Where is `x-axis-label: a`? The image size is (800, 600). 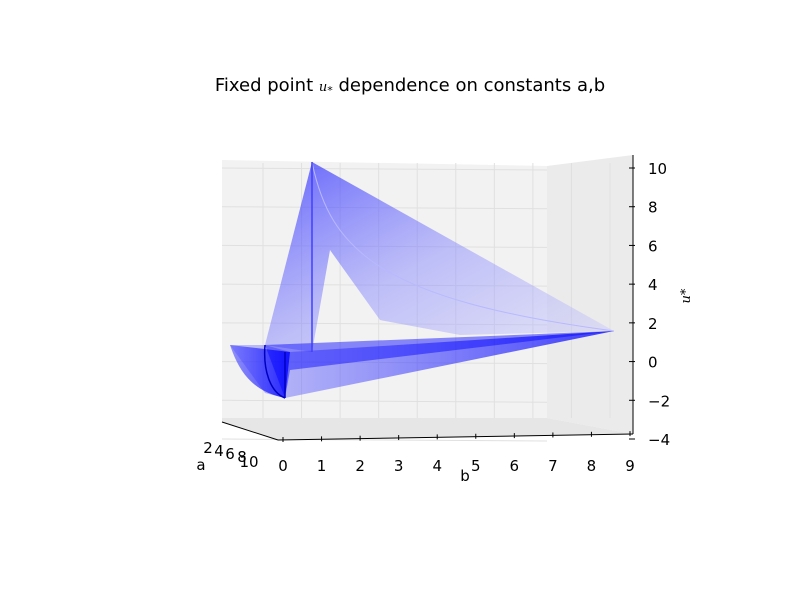
x-axis-label: a is located at coordinates (200, 465).